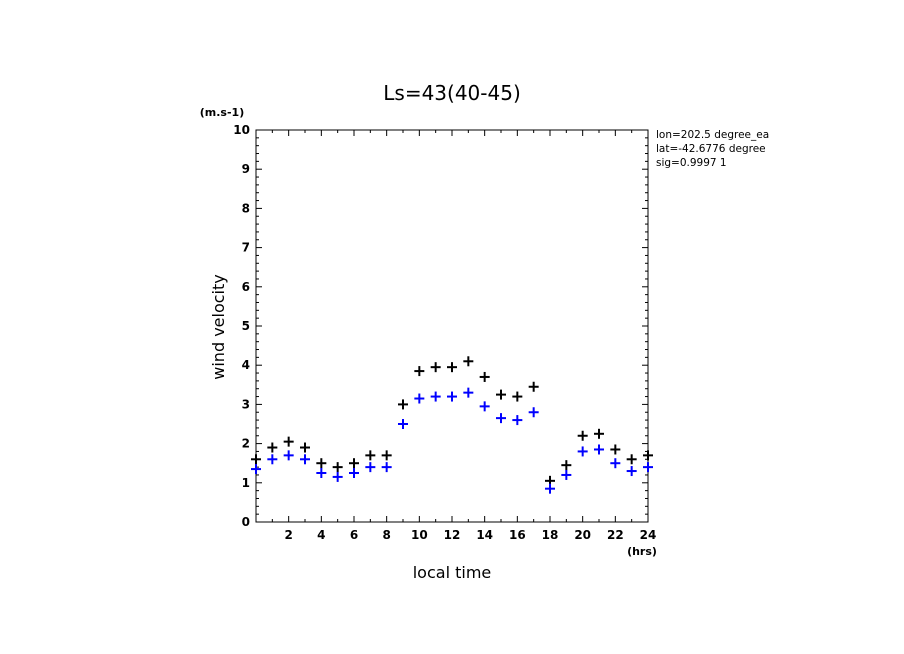 This screenshot has height=654, width=904. I want to click on y-tick-label: 1, so click(246, 483).